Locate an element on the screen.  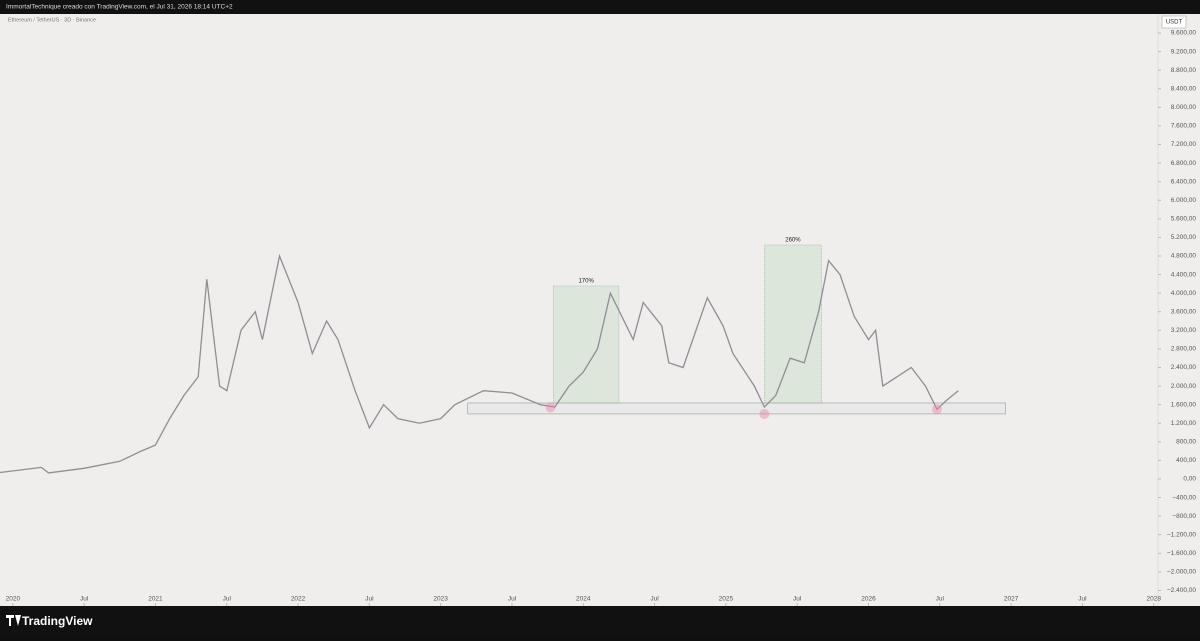
y-tick-label: 1.200,00 is located at coordinates (1184, 423).